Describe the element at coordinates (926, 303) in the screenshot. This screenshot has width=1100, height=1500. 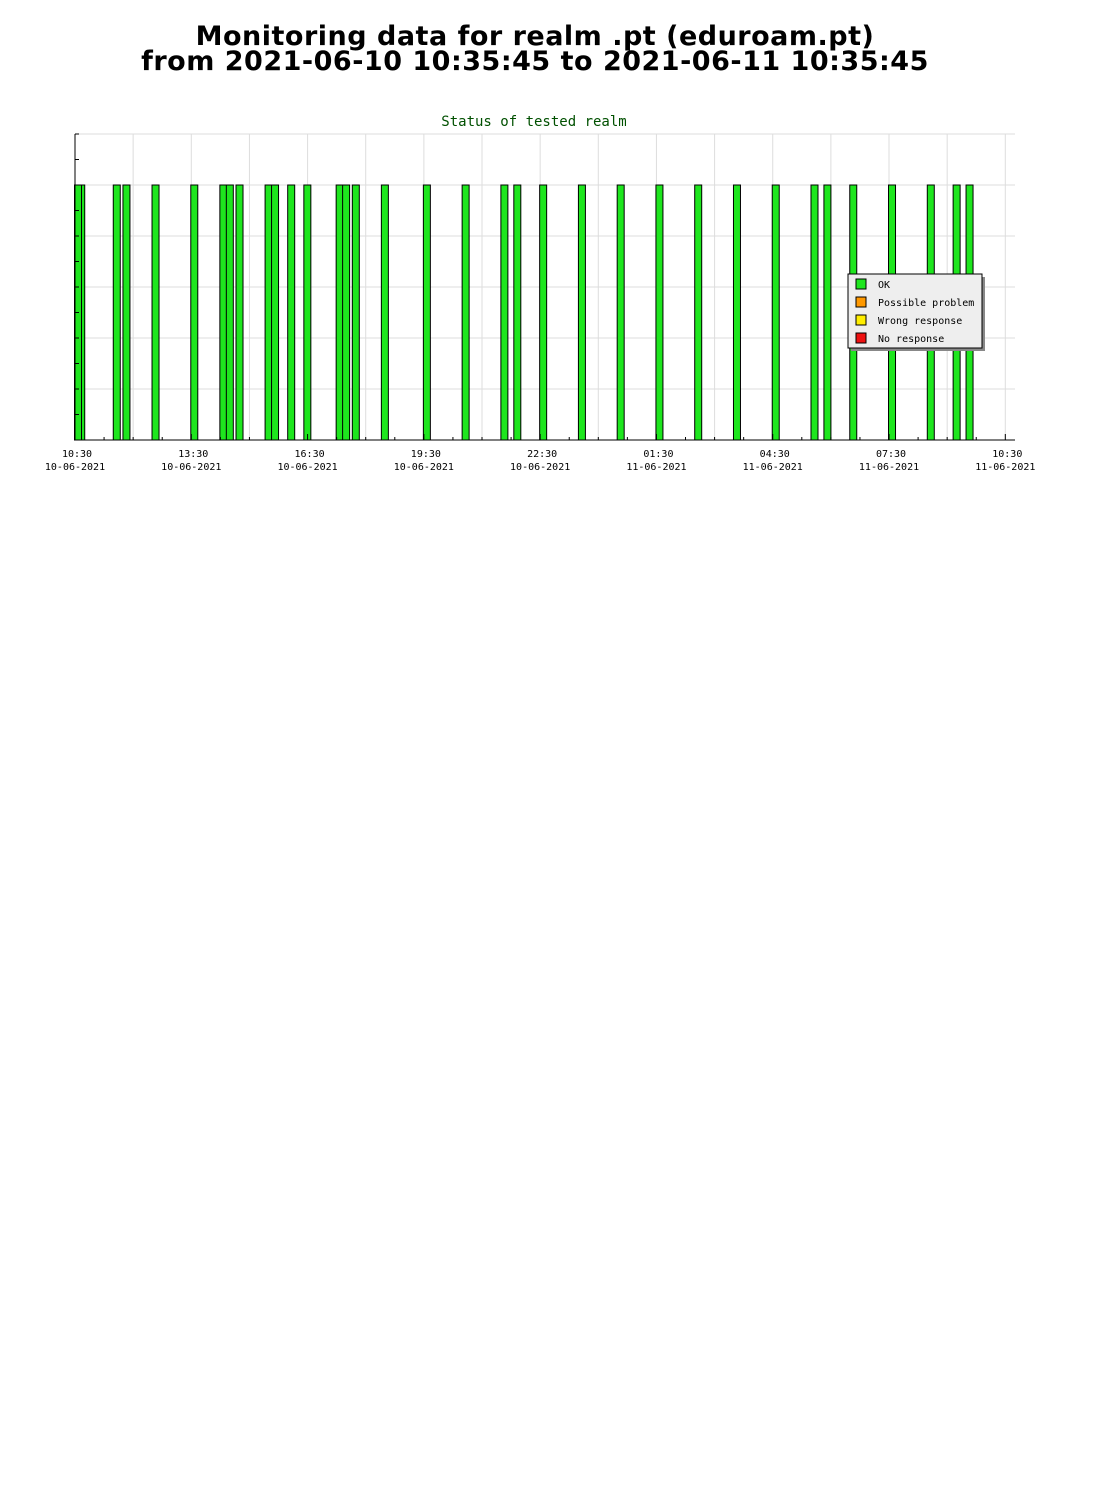
I see `legend-label: Possible problem` at that location.